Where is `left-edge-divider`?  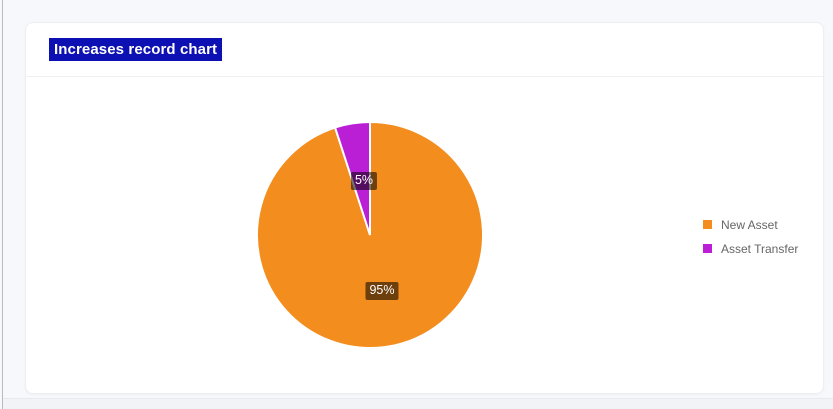
left-edge-divider is located at coordinates (2, 204).